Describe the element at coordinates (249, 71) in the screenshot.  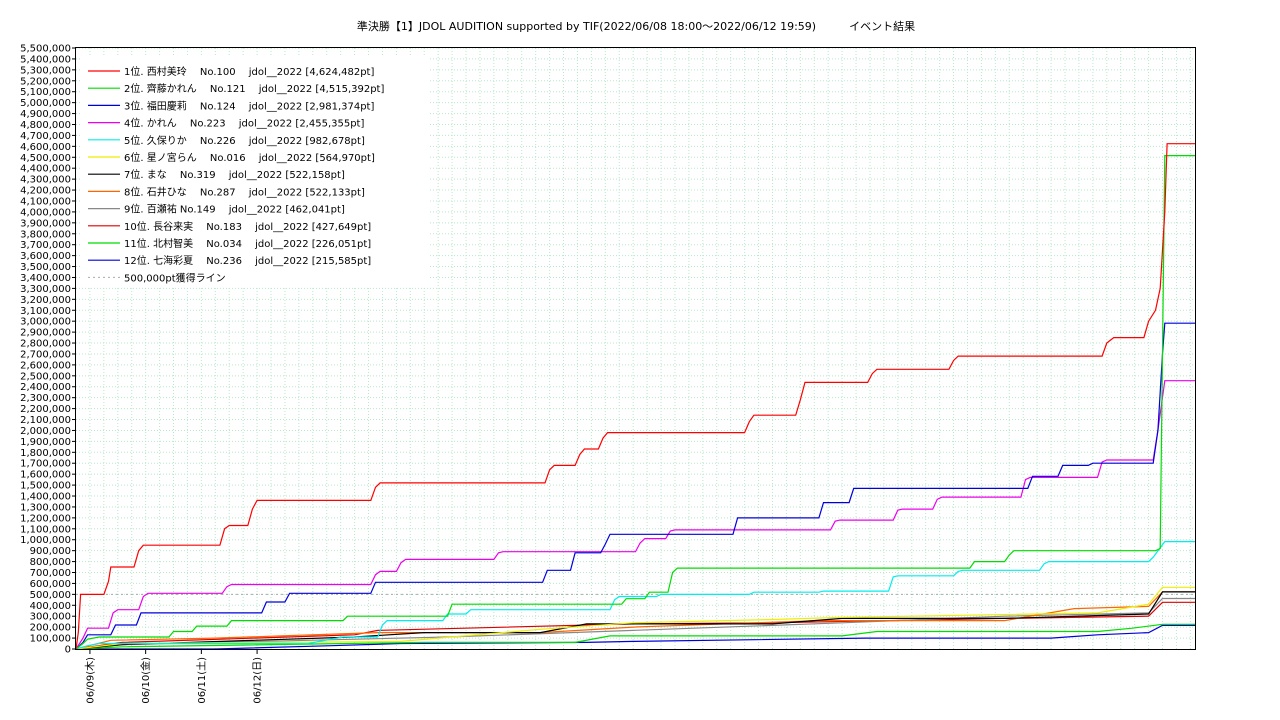
I see `legend-entry: 1位. 西村美玲 No.100 jdol__2022 [4,624,482pt]` at that location.